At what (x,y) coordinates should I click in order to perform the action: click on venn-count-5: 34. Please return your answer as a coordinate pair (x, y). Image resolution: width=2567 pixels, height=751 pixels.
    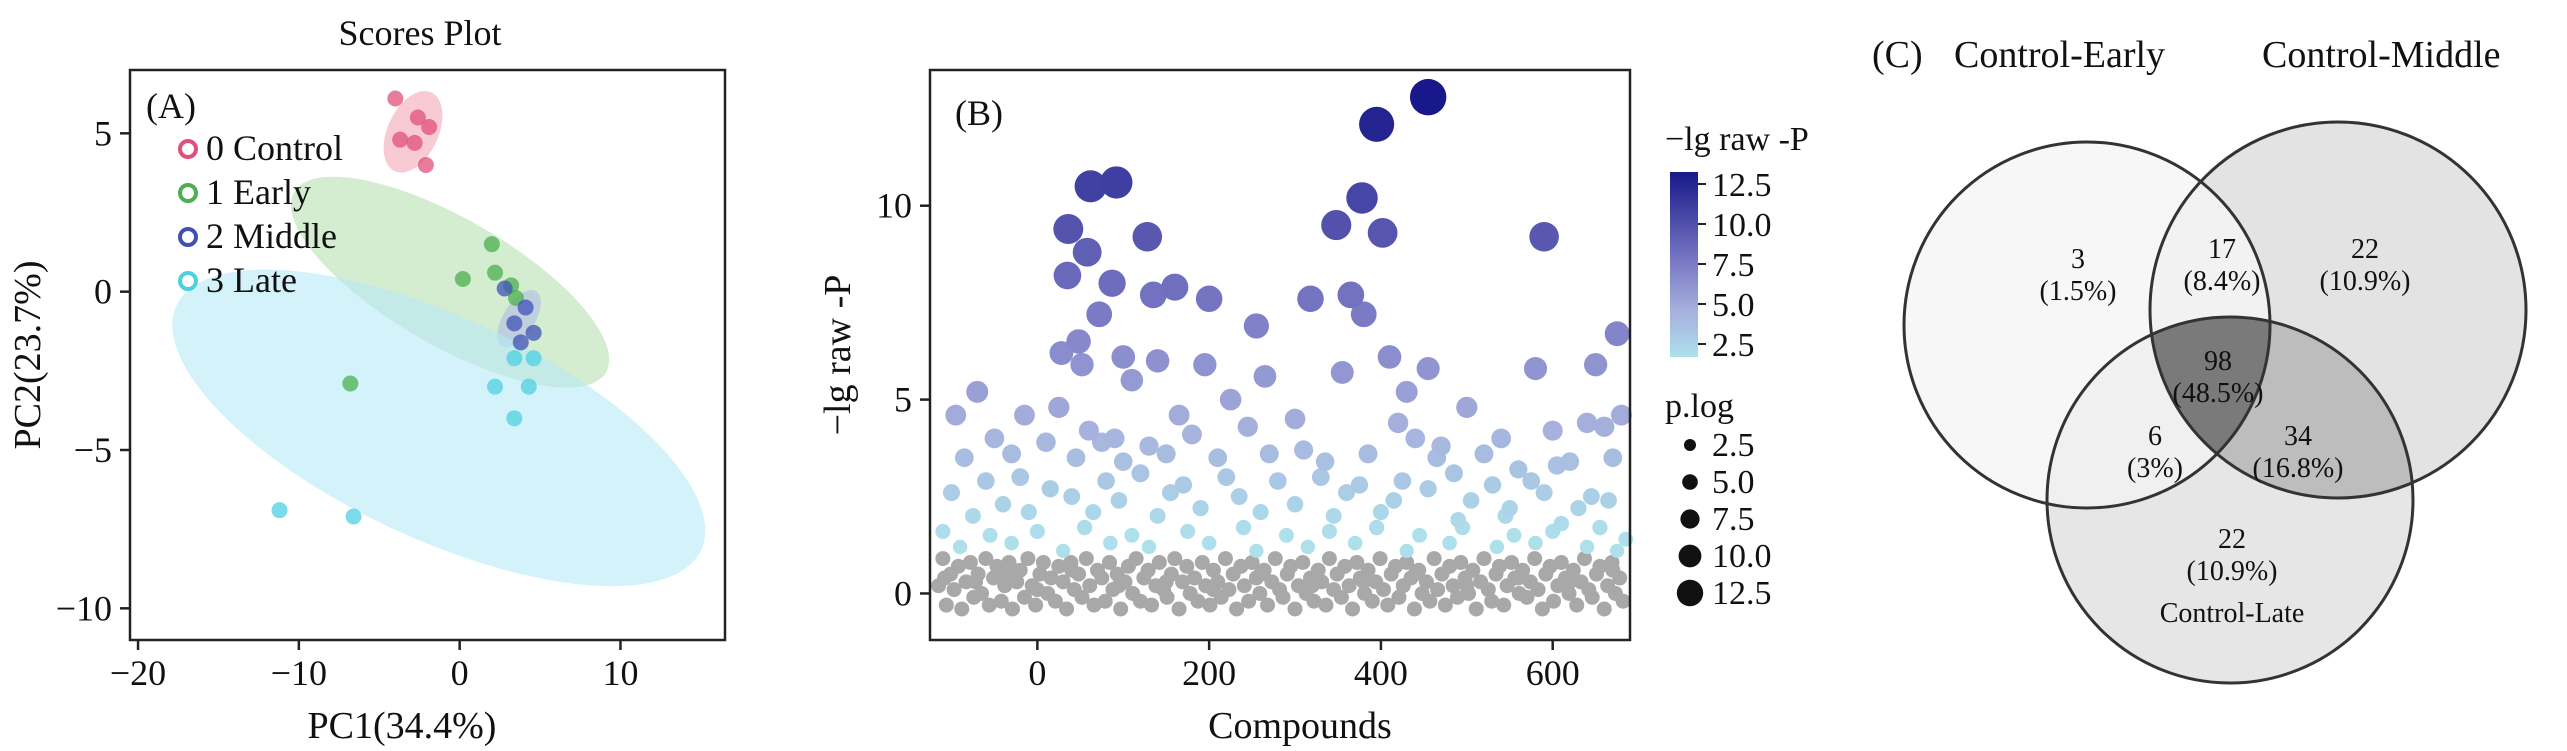
    Looking at the image, I should click on (2298, 436).